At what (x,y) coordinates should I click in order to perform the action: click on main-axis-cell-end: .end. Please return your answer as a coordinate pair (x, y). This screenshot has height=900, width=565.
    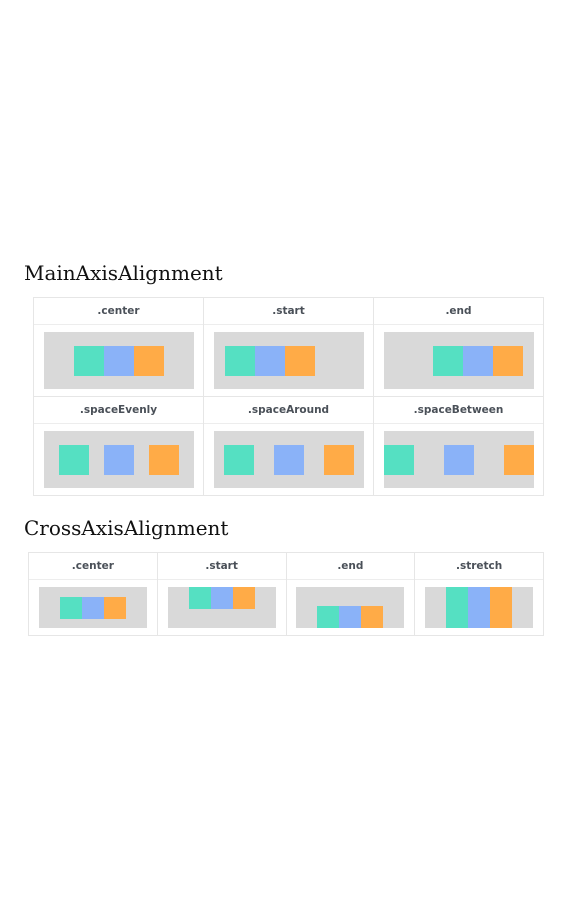
    Looking at the image, I should click on (459, 347).